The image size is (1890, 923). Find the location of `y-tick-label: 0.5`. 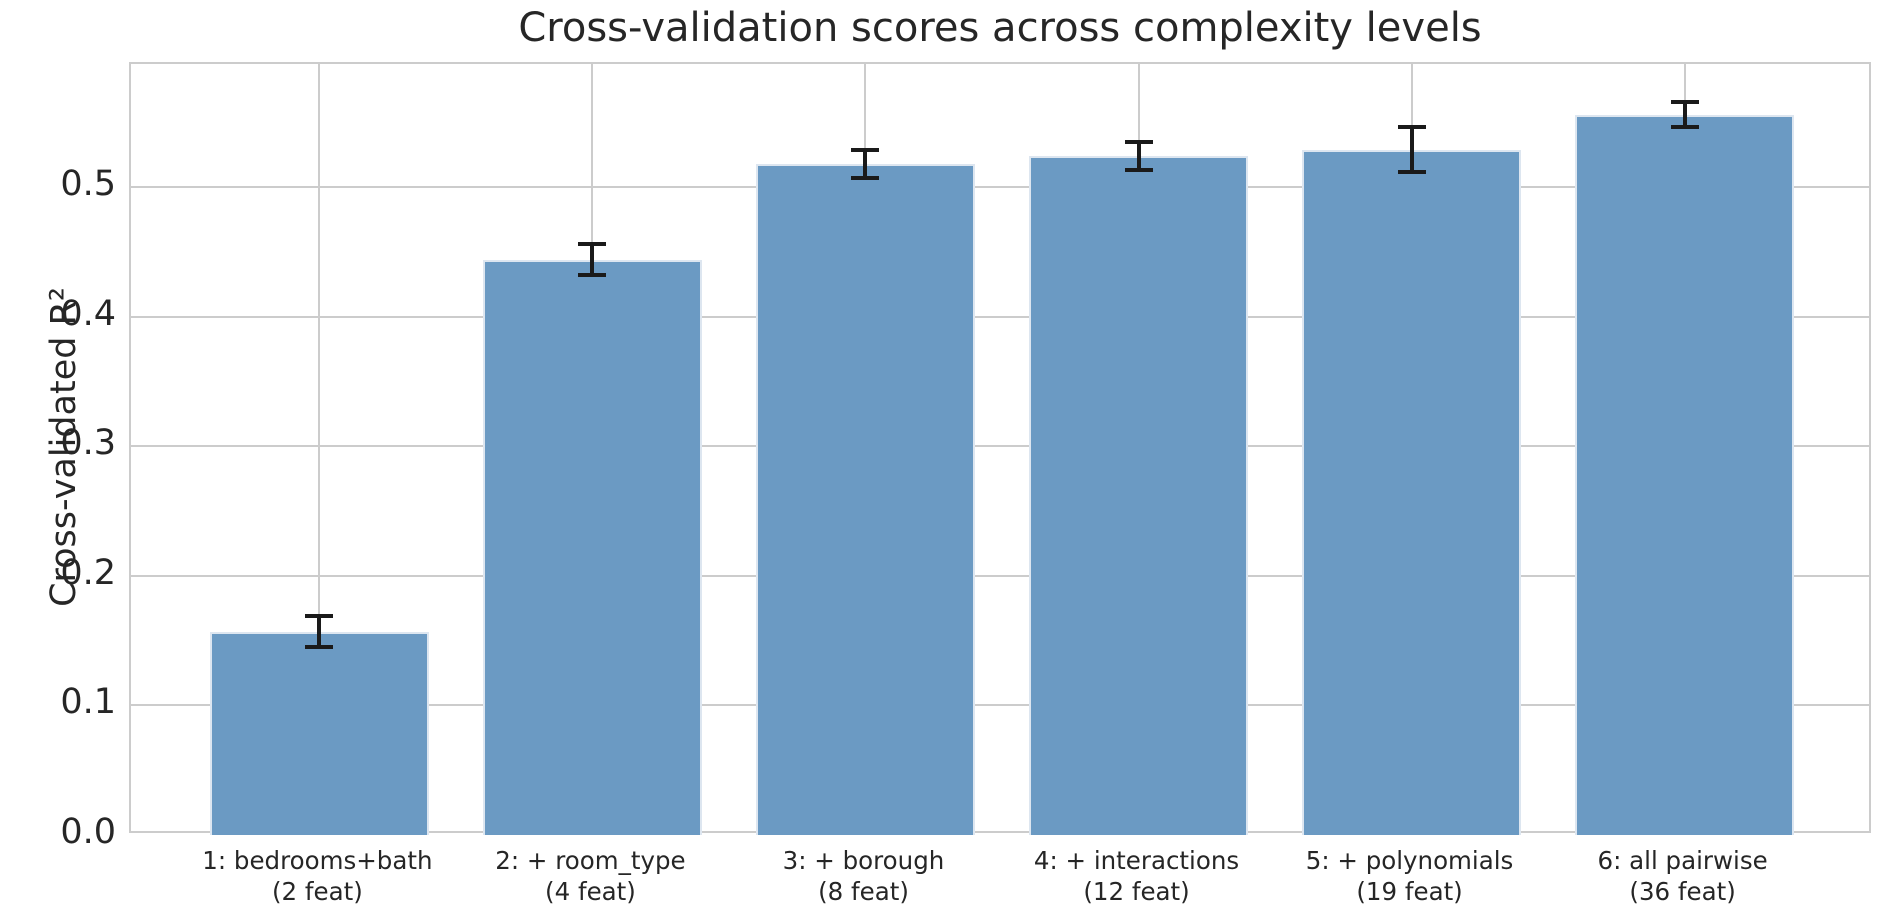

y-tick-label: 0.5 is located at coordinates (88, 184).